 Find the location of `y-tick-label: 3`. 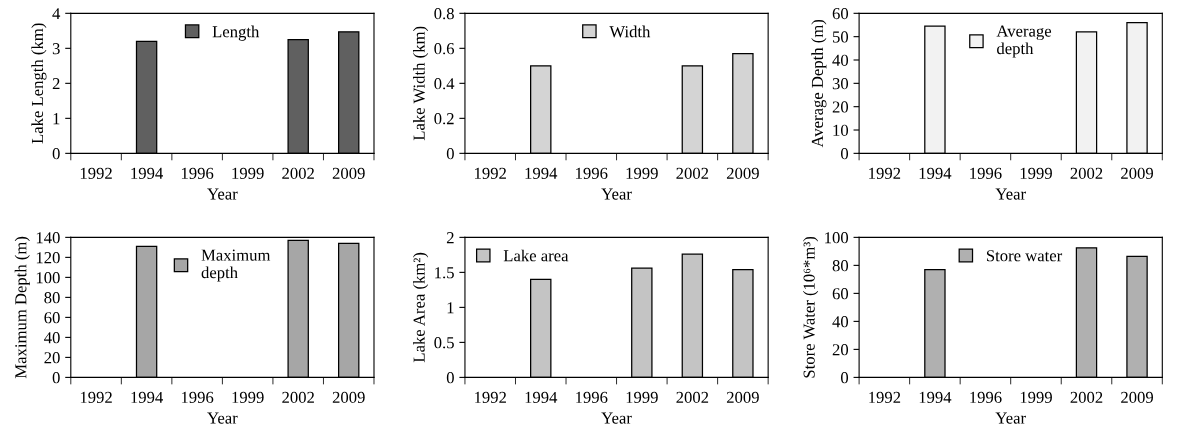

y-tick-label: 3 is located at coordinates (56, 49).